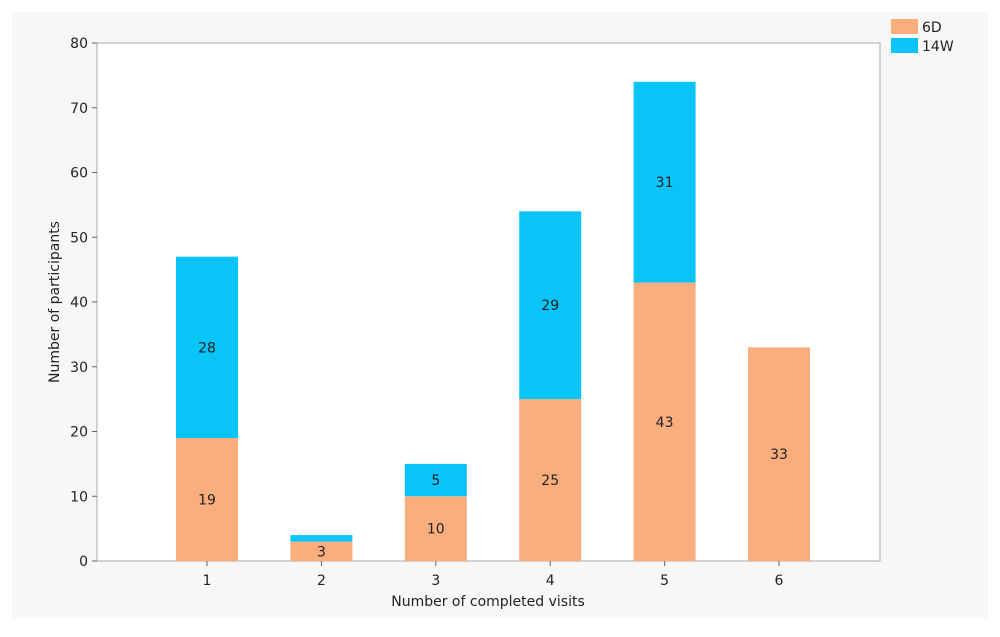 The image size is (1000, 637). What do you see at coordinates (493, 575) in the screenshot?
I see `x-axis: 1 2 3 4 5 6` at bounding box center [493, 575].